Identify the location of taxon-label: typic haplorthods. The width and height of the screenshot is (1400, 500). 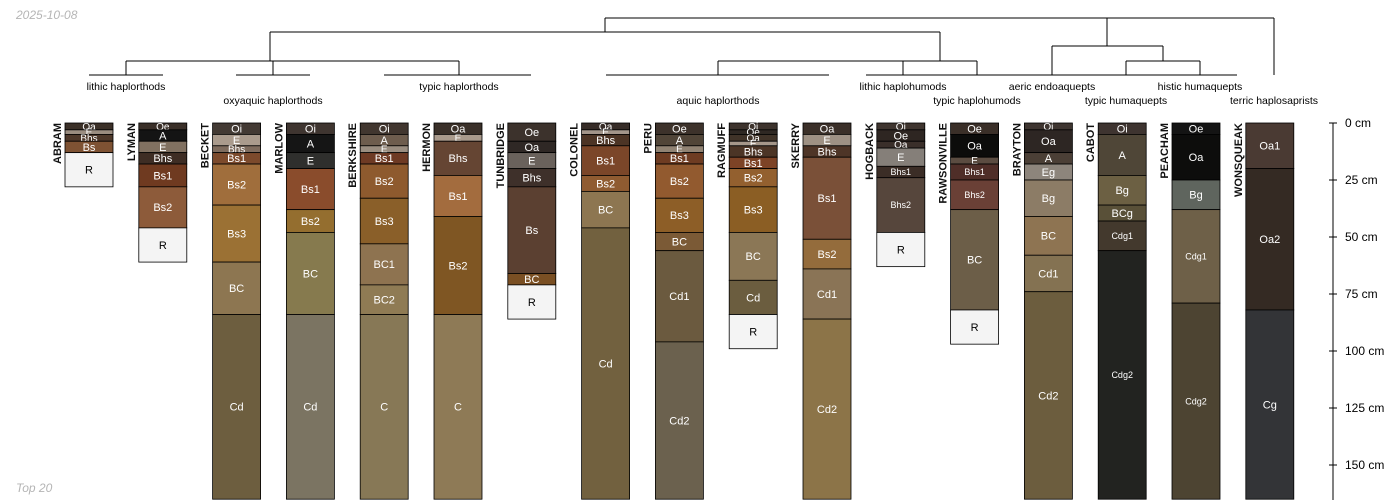
(458, 87).